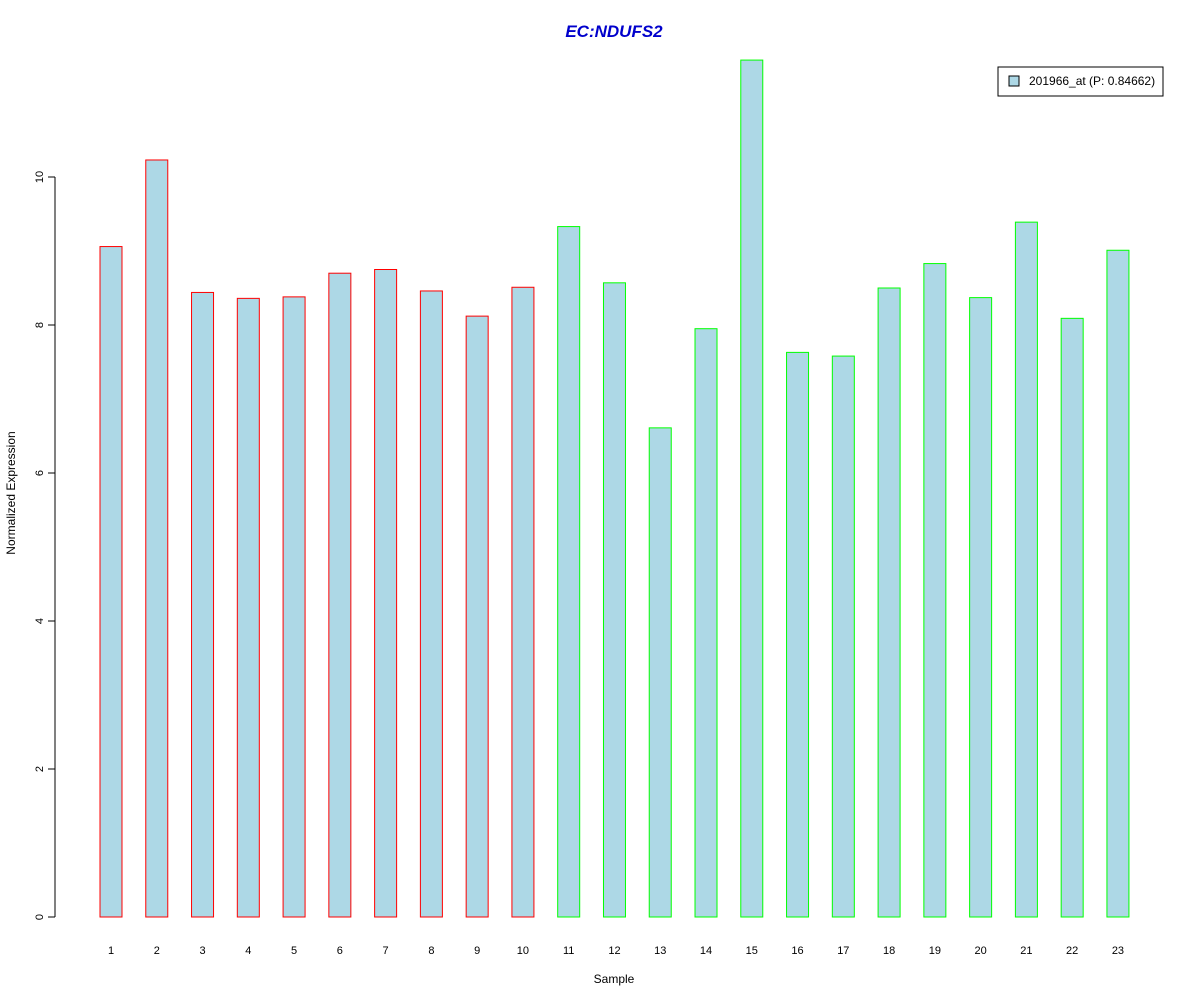 Image resolution: width=1200 pixels, height=1000 pixels. Describe the element at coordinates (981, 951) in the screenshot. I see `x-tick-label: 20` at that location.